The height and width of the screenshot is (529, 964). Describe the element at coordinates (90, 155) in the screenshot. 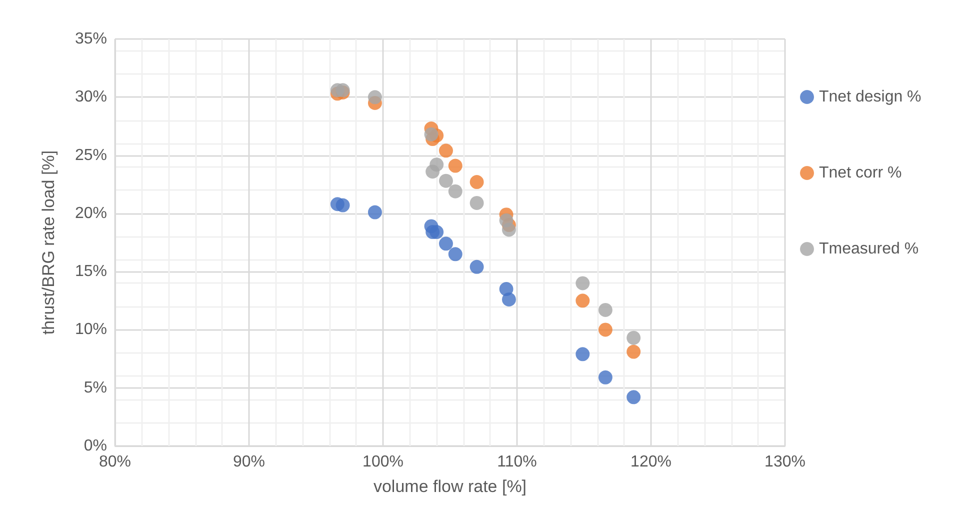

I see `y-tick-label: 25%` at that location.